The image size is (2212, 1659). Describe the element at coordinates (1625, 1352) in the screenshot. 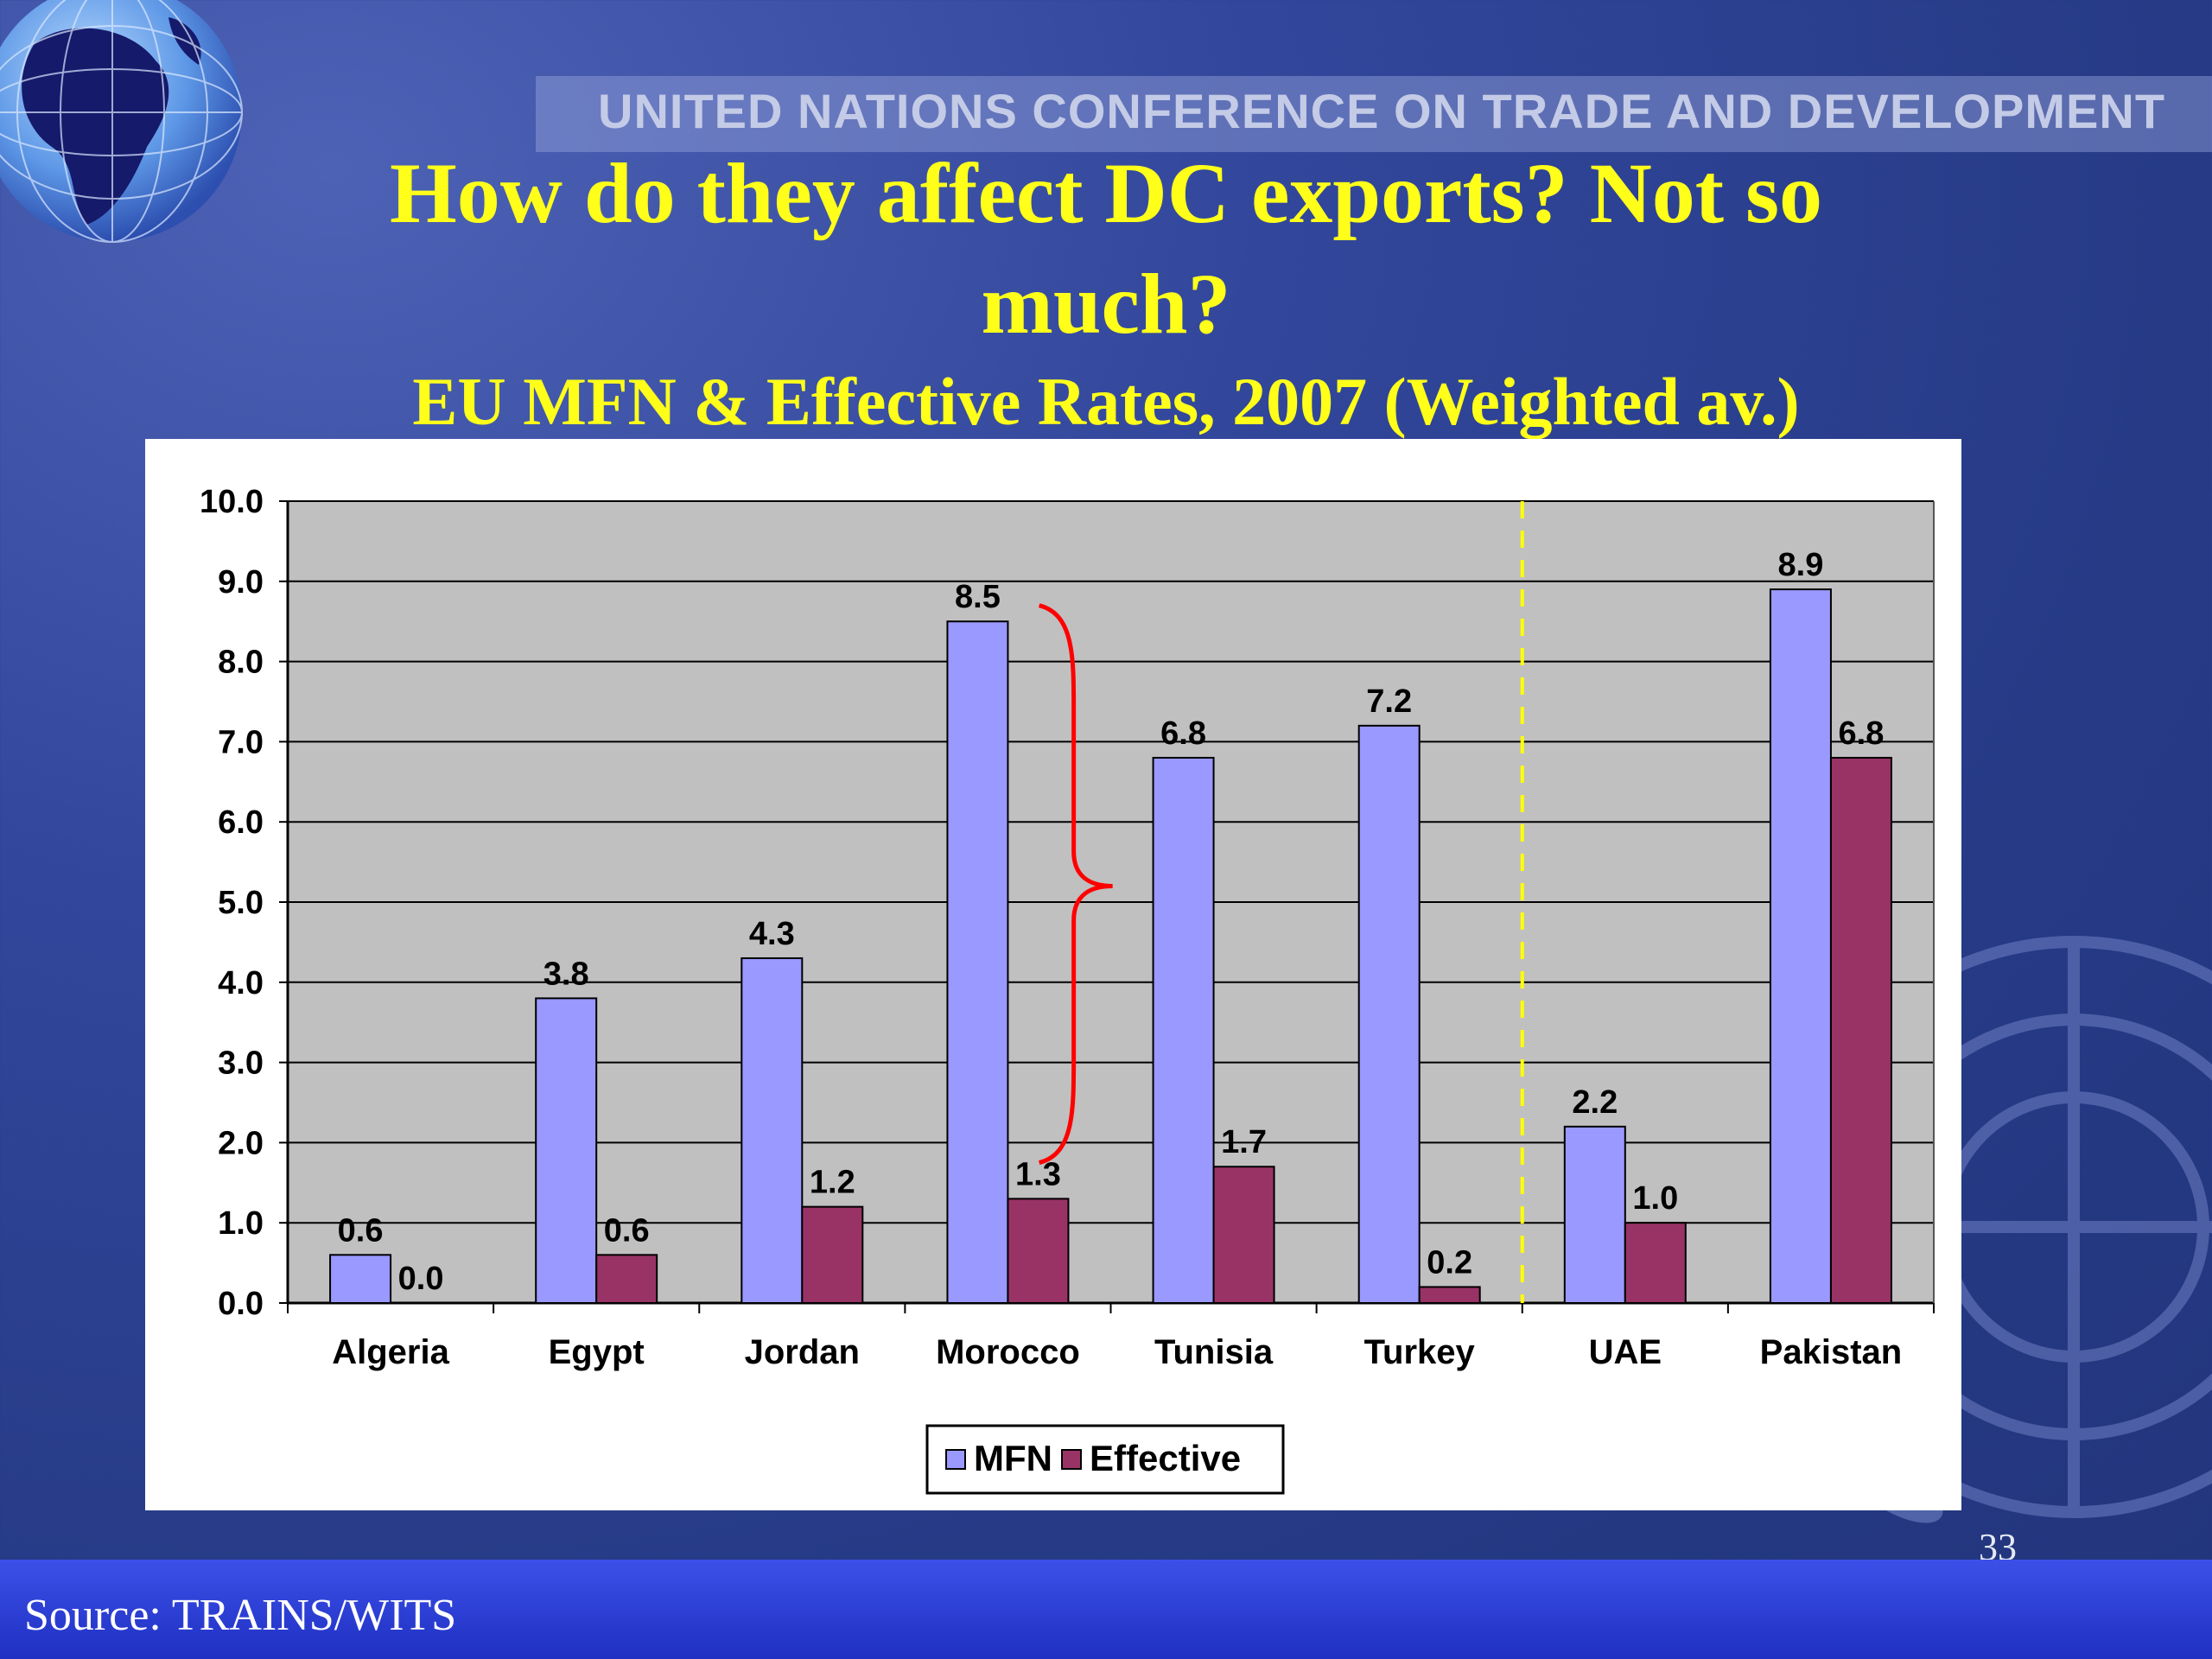

I see `x-category-label: UAE` at that location.